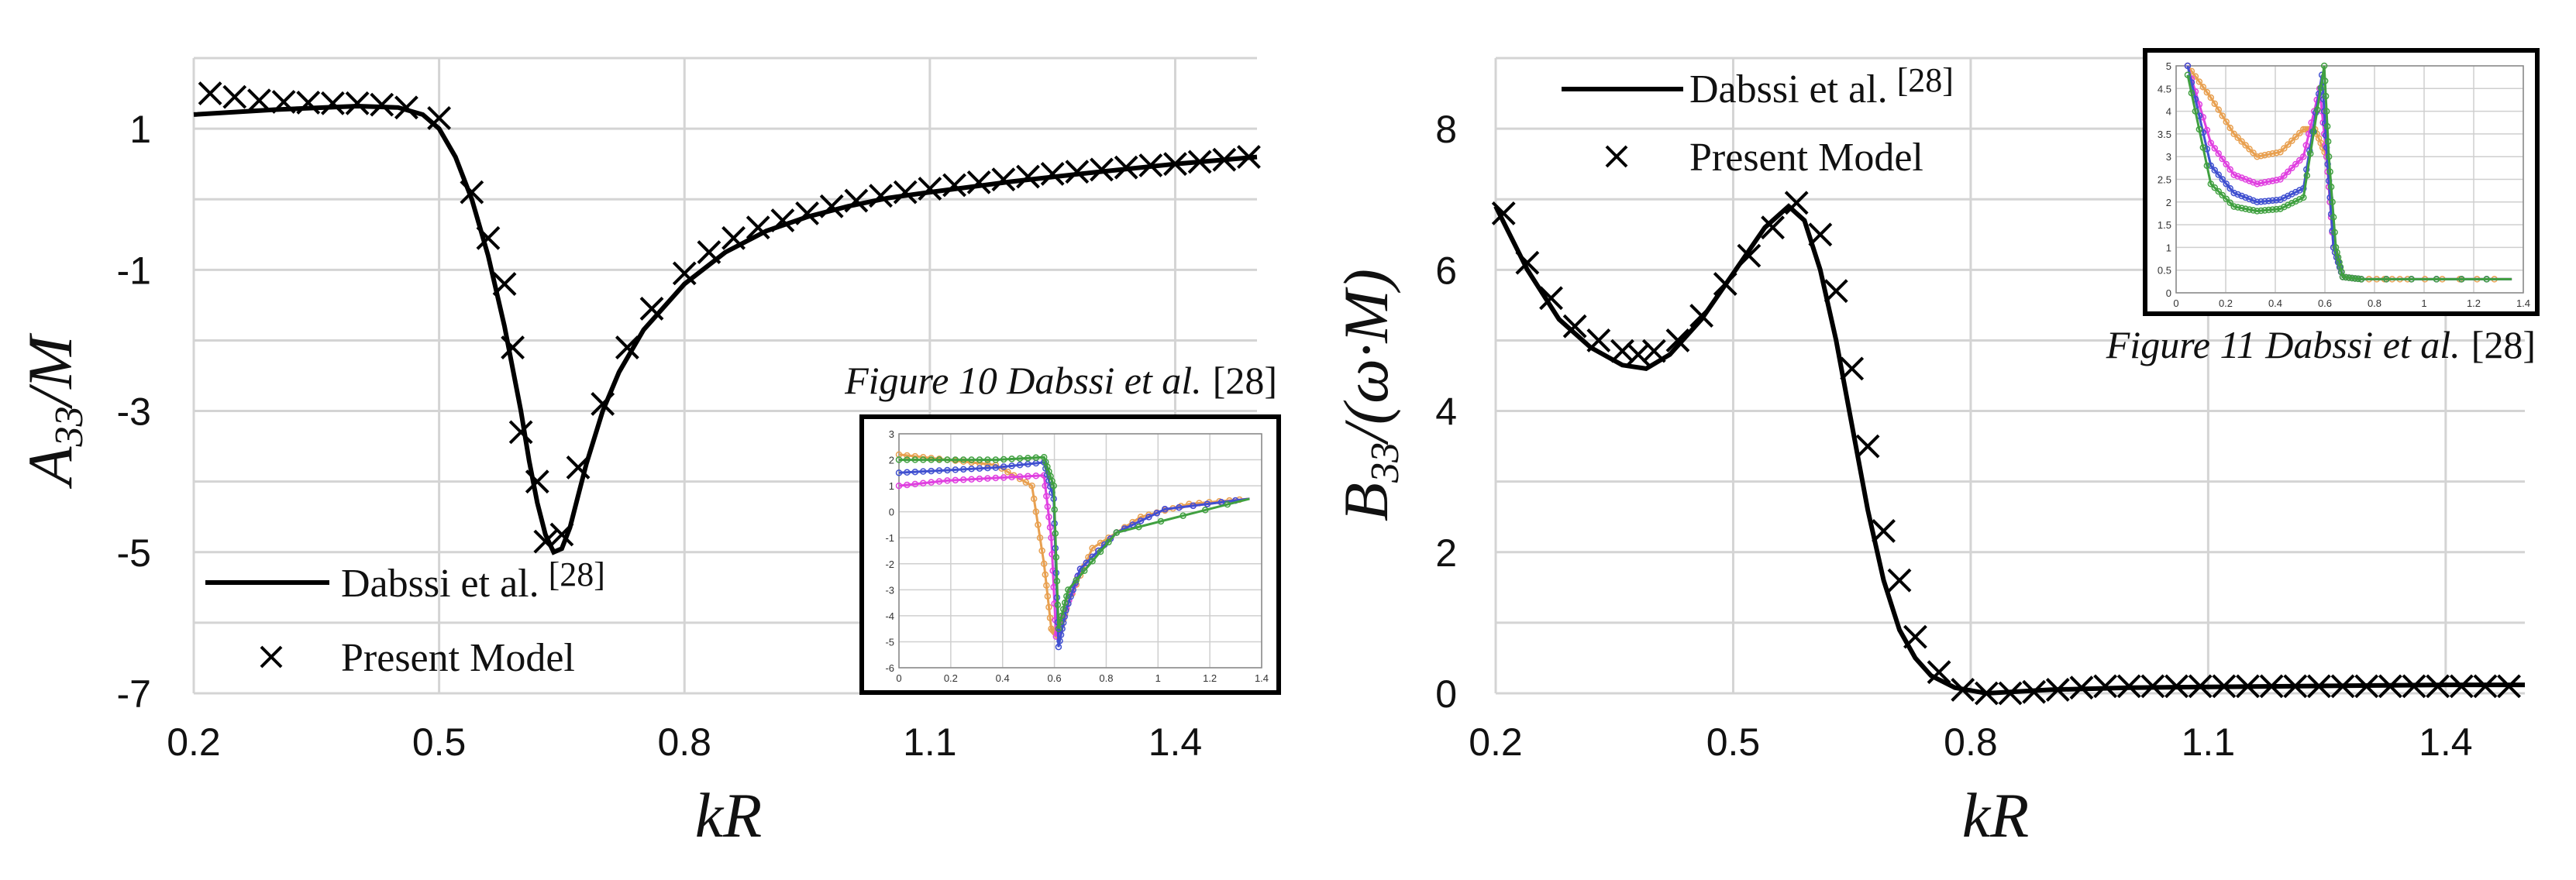  Describe the element at coordinates (1369, 395) in the screenshot. I see `right-chart-y-axis-label: B33/(ω·M)` at that location.